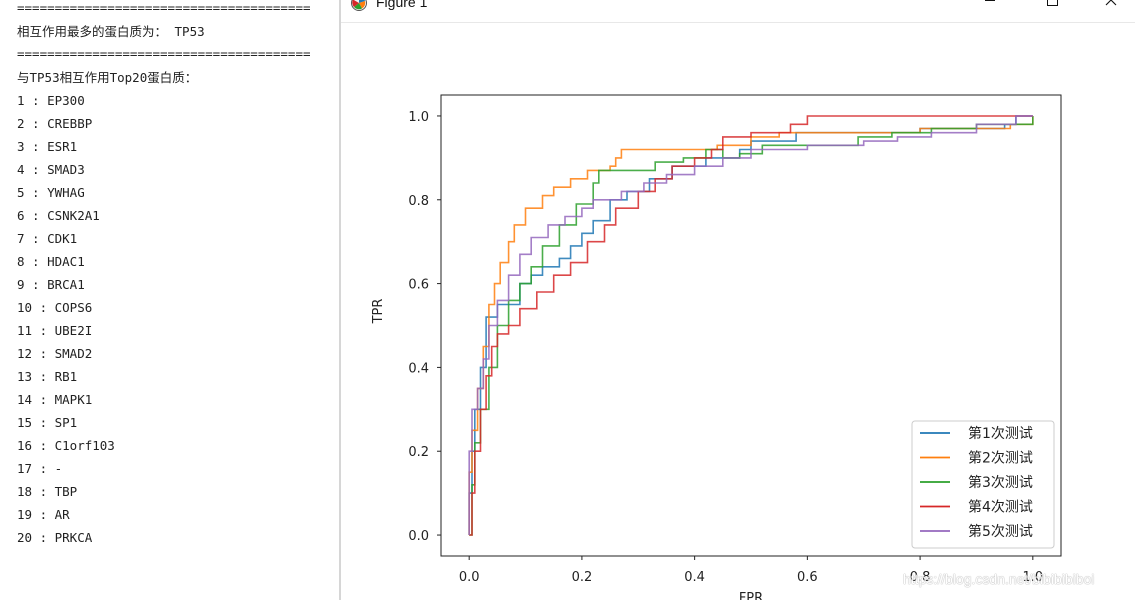 The width and height of the screenshot is (1135, 600). Describe the element at coordinates (43, 514) in the screenshot. I see `protein-list-item: 19 : AR` at that location.